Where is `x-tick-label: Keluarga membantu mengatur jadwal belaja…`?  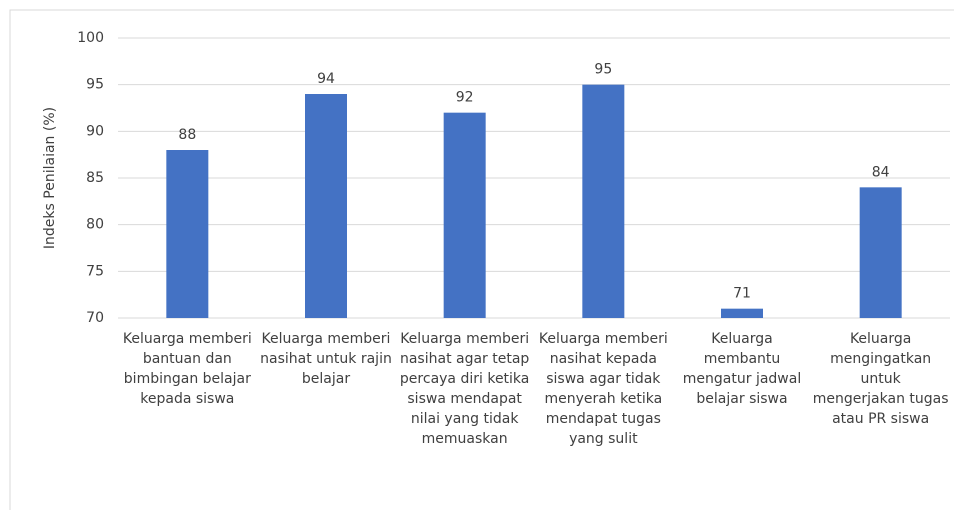
x-tick-label: Keluarga membantu mengatur jadwal belaja… is located at coordinates (742, 369).